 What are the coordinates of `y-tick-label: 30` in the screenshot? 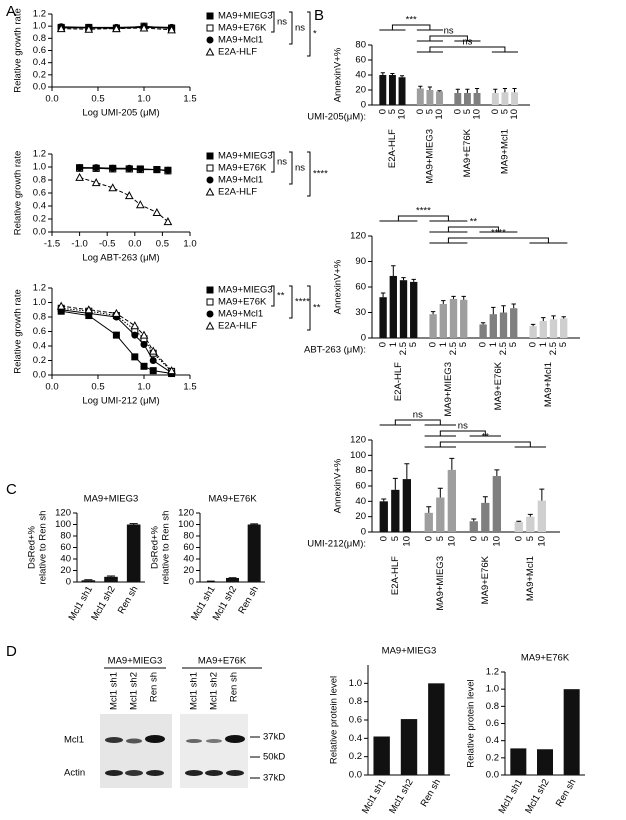 It's located at (360, 312).